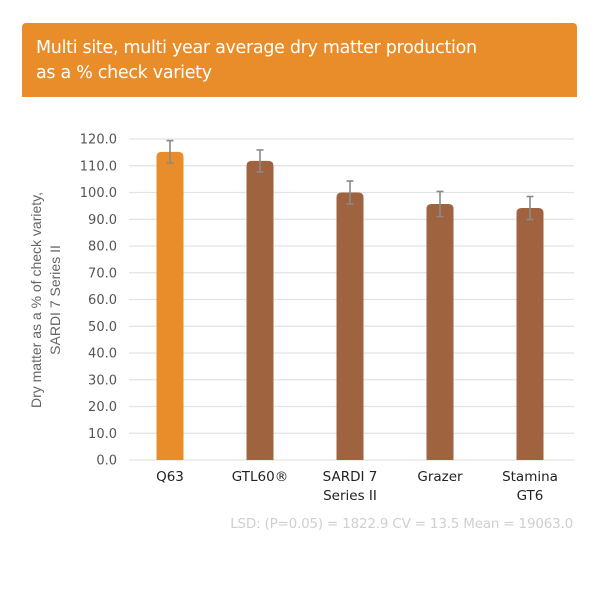 This screenshot has width=600, height=600. Describe the element at coordinates (170, 305) in the screenshot. I see `bar-q63` at that location.